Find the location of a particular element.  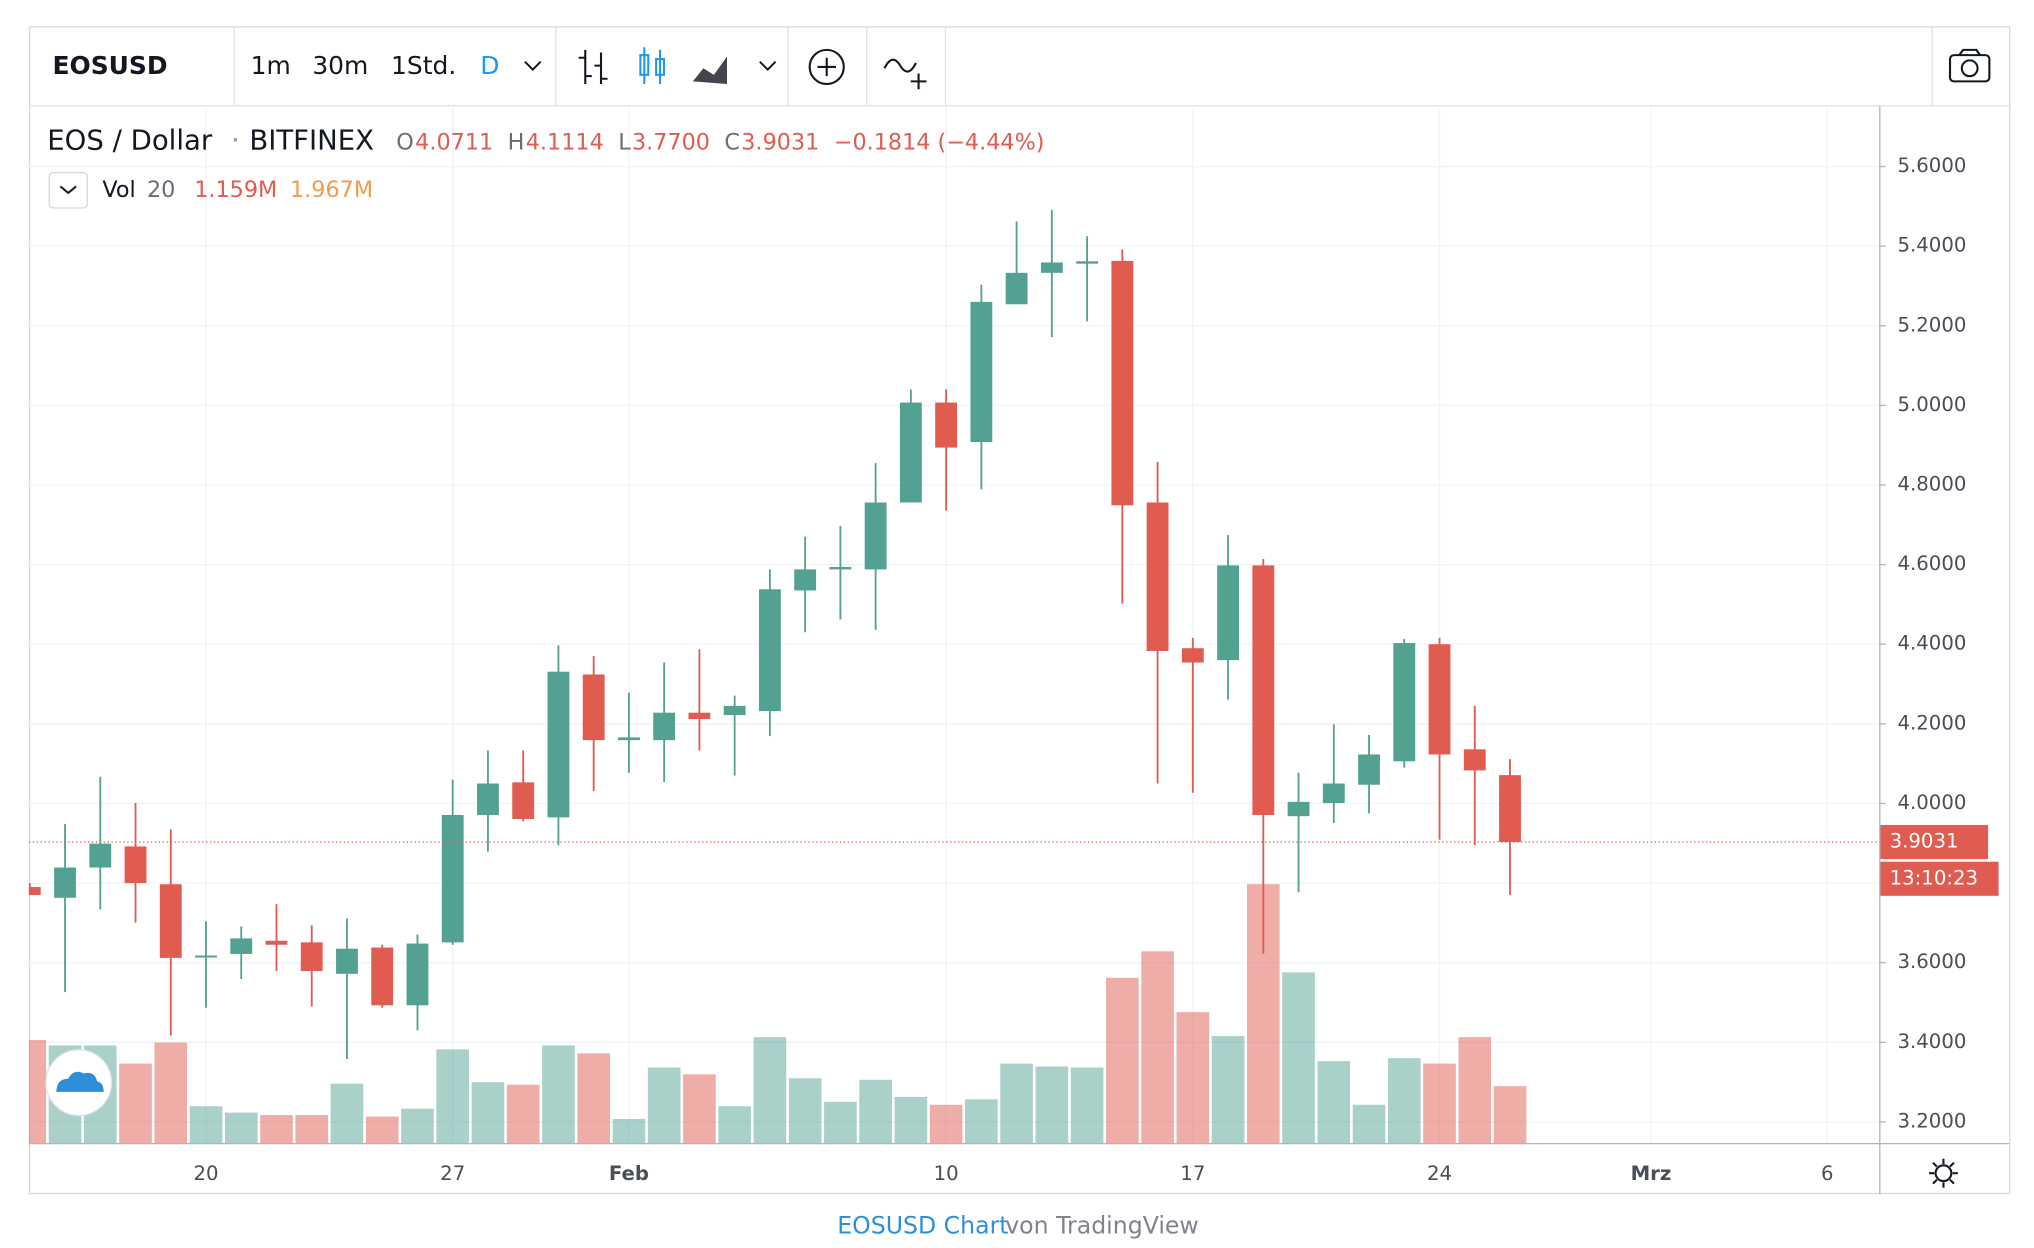

interval-active: D is located at coordinates (489, 65).